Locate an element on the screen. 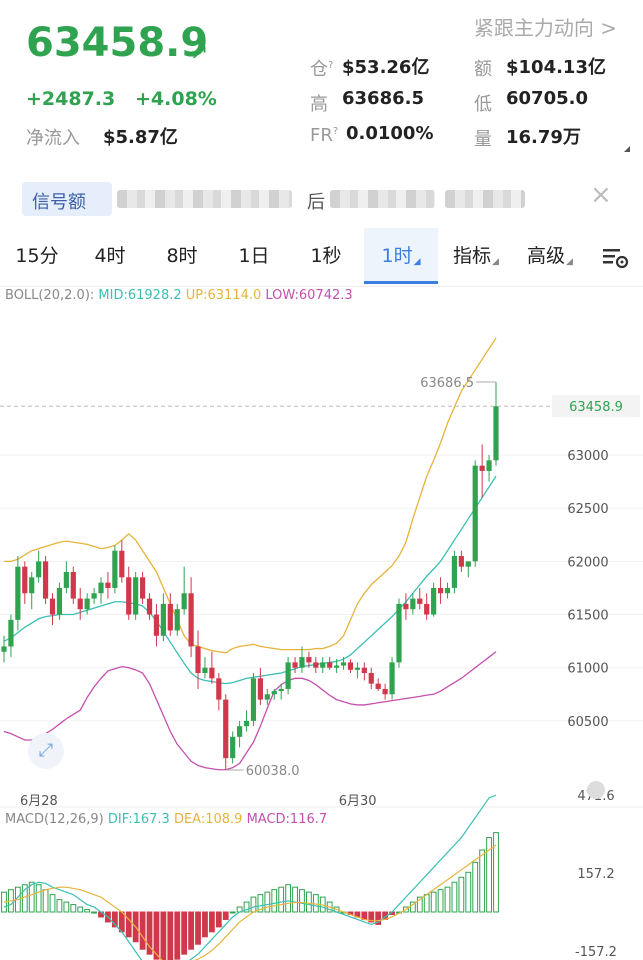 Image resolution: width=643 pixels, height=960 pixels. close-icon: × is located at coordinates (601, 195).